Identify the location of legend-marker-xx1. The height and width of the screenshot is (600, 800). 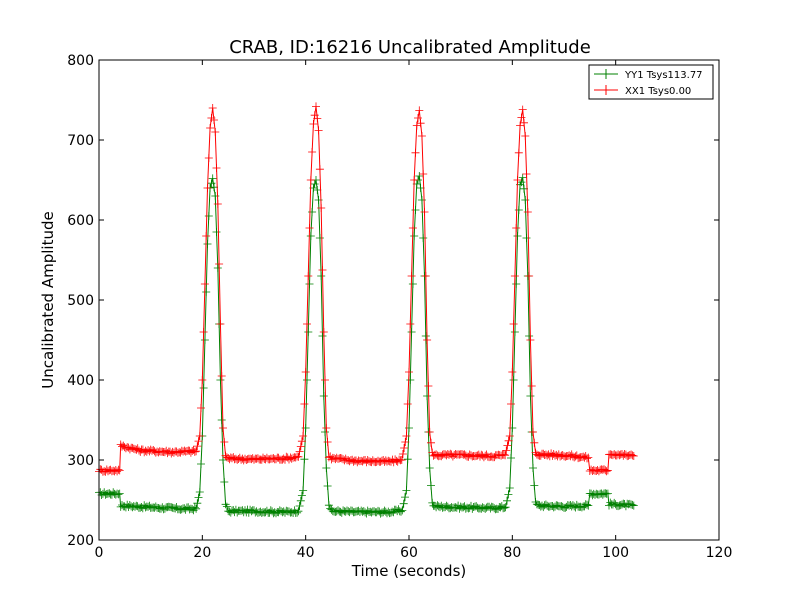
(606, 90).